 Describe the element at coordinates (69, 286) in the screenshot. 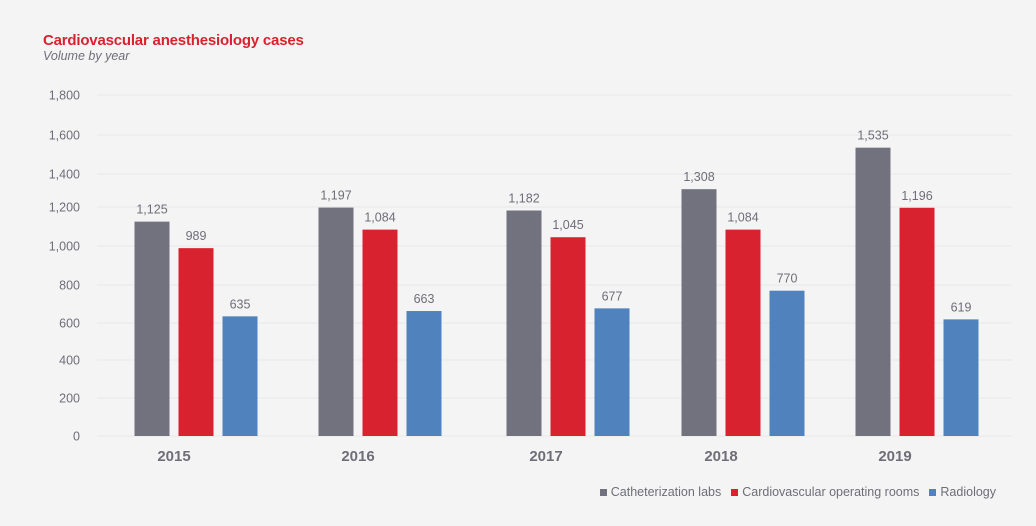

I see `y-tick-label: 800` at that location.